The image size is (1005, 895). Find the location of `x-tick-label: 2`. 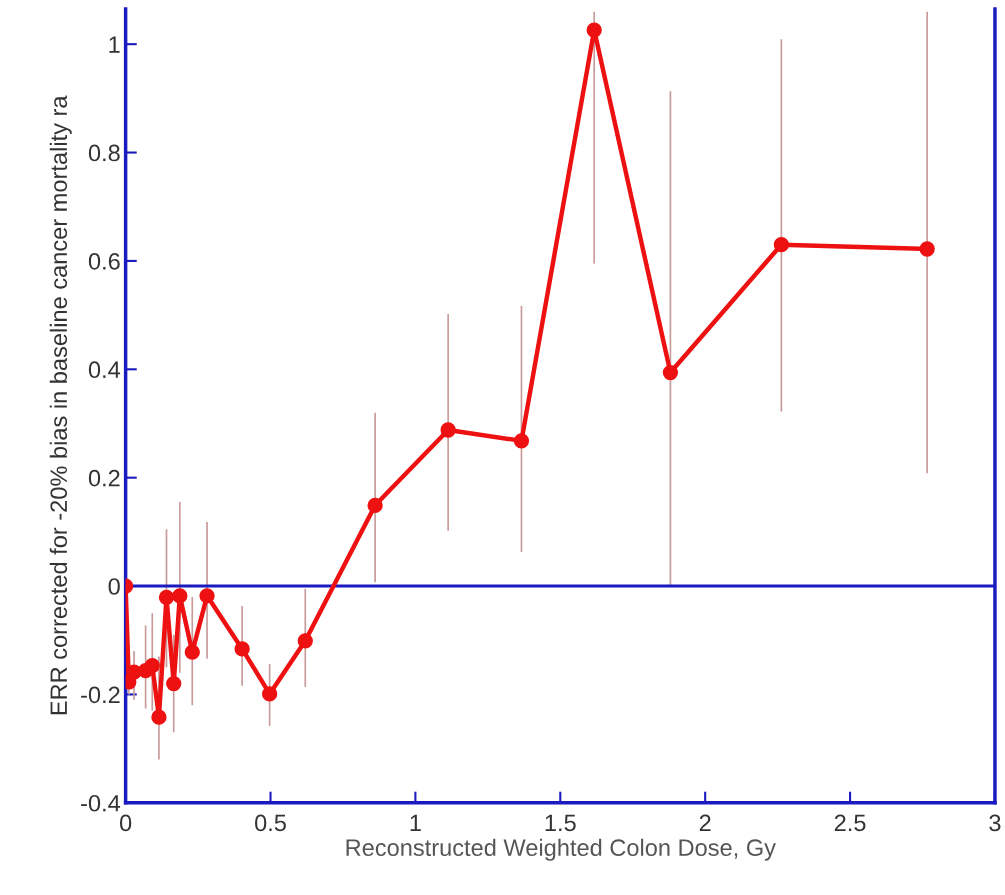

x-tick-label: 2 is located at coordinates (705, 823).